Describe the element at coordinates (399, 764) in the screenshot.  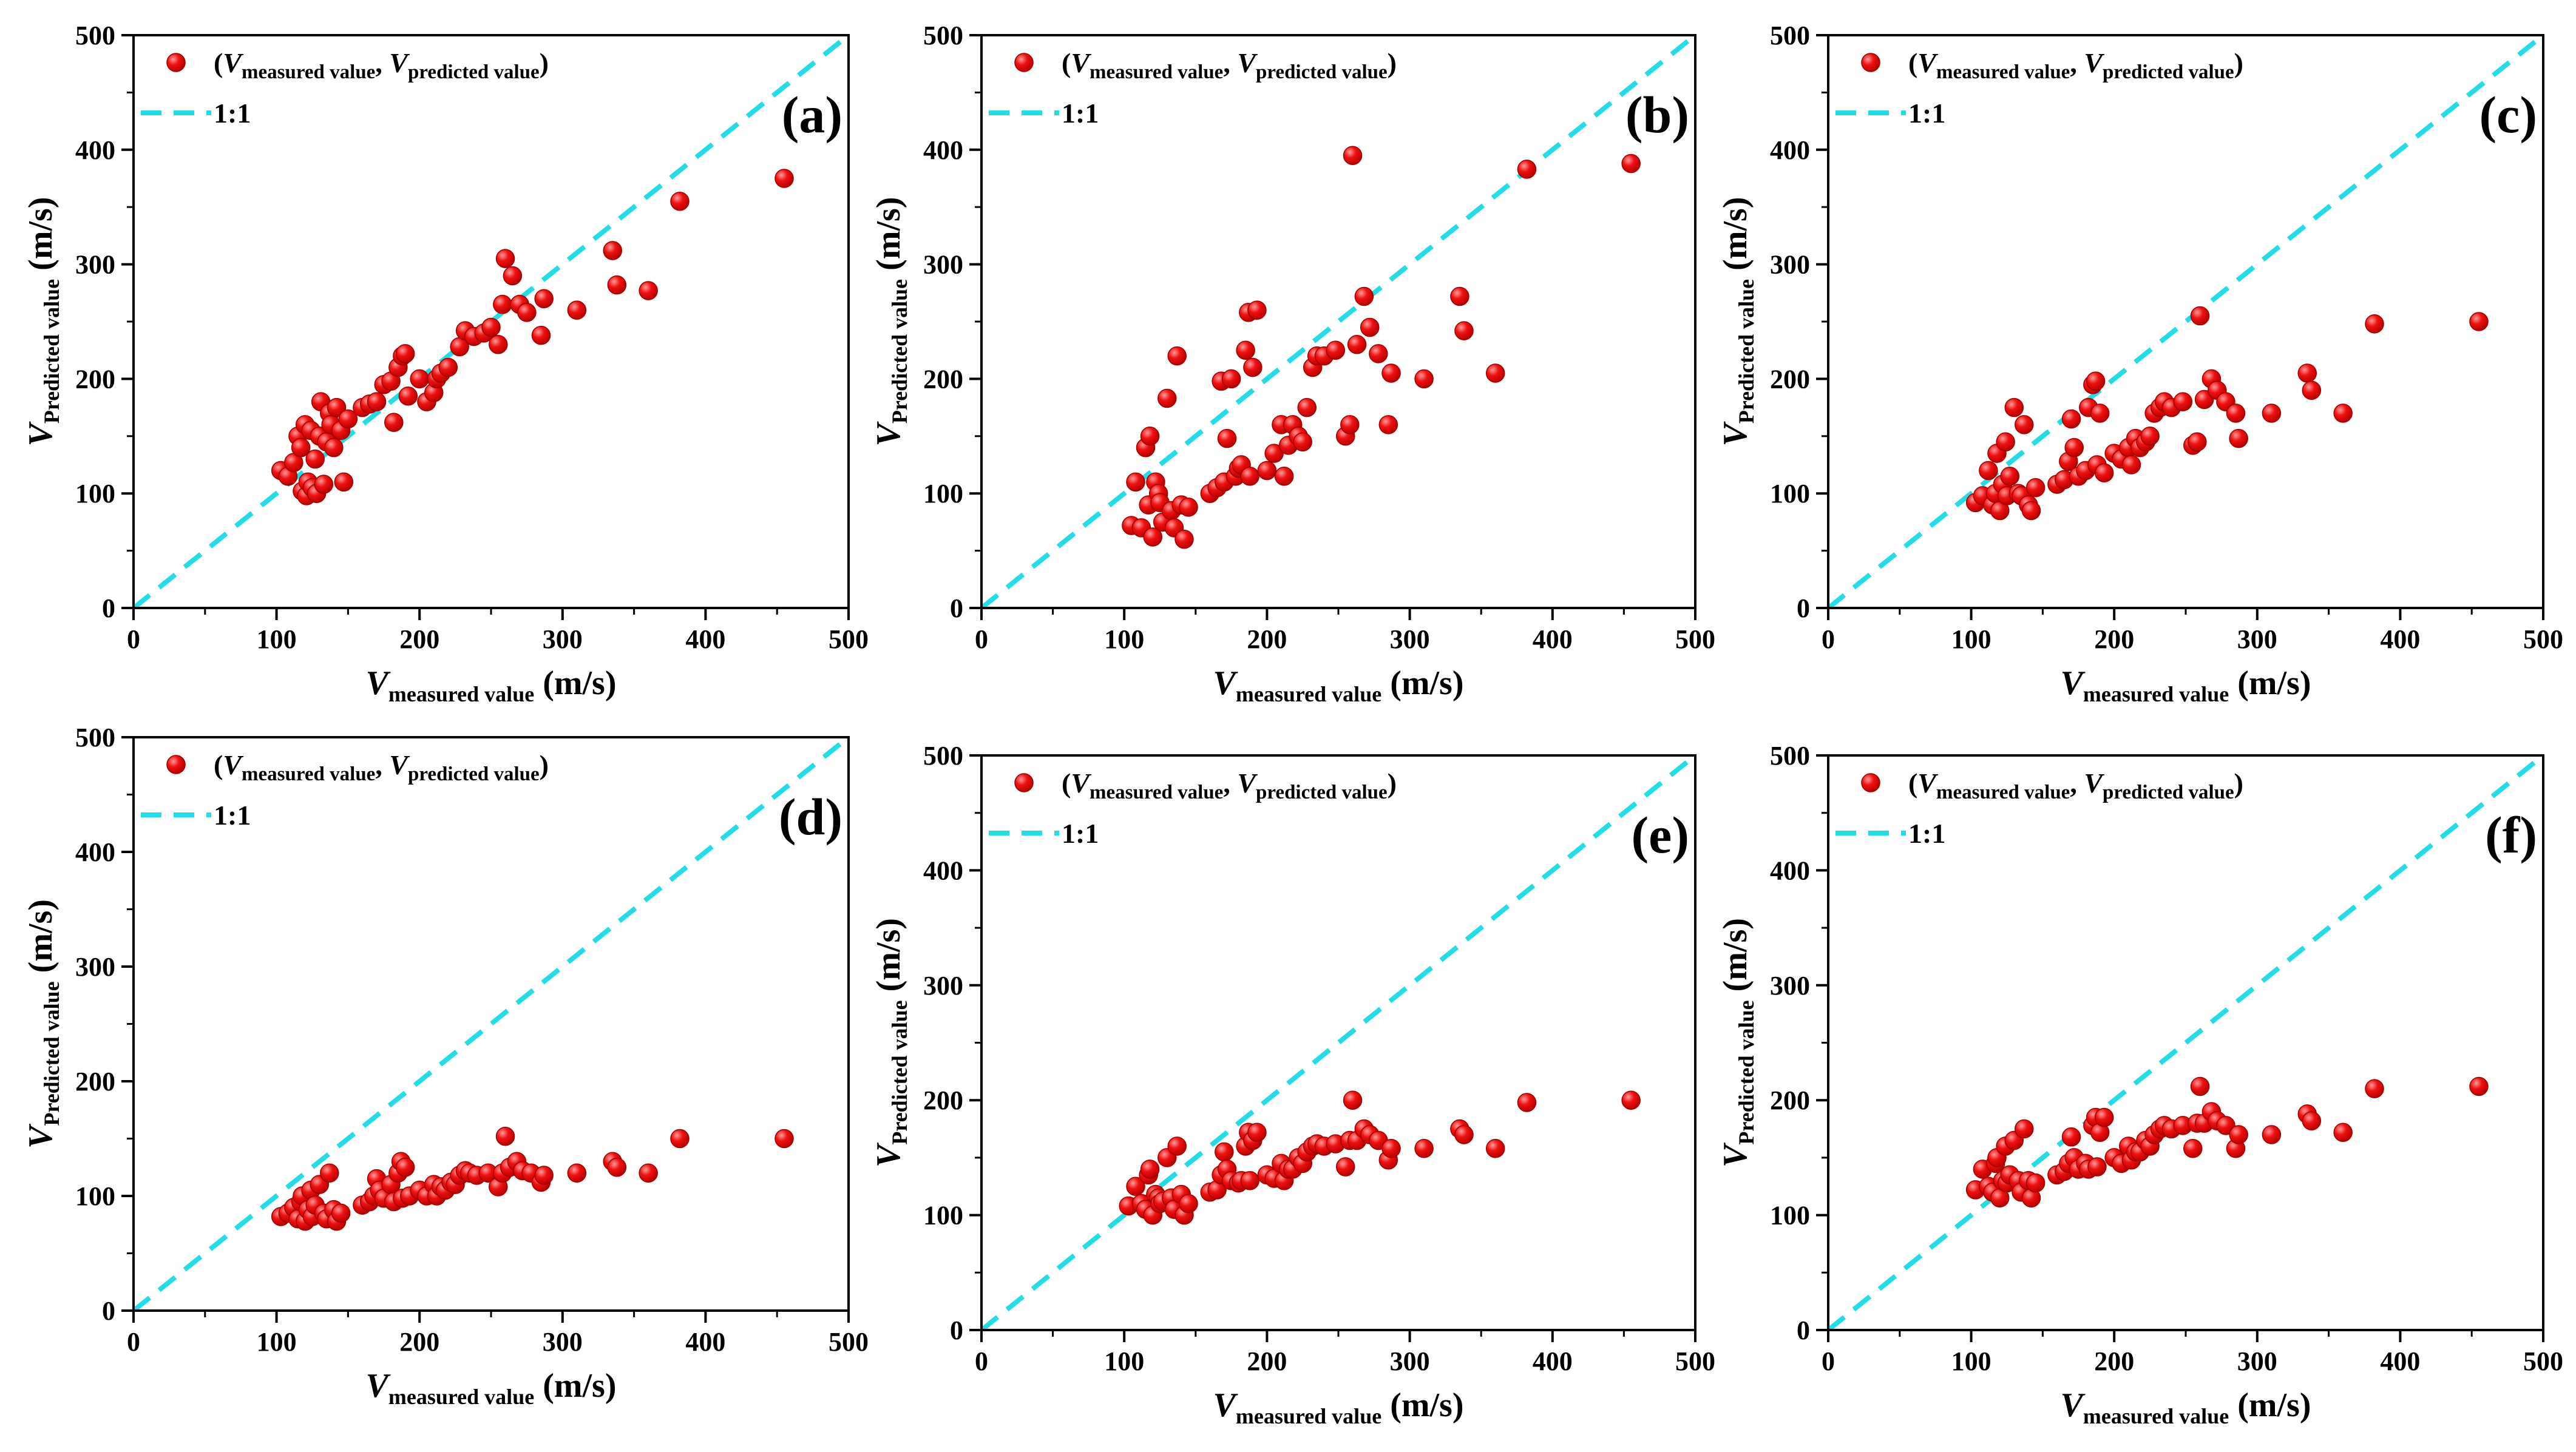
I see `legend-var-predicted: V` at that location.